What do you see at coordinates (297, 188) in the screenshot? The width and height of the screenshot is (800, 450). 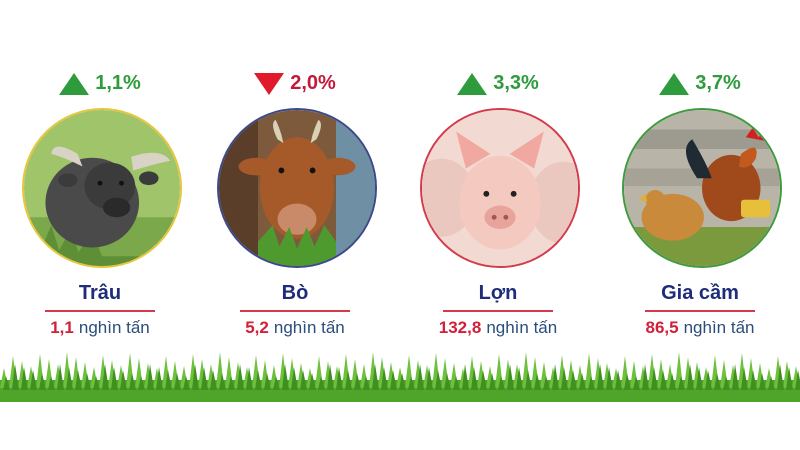 I see `cow-photo` at bounding box center [297, 188].